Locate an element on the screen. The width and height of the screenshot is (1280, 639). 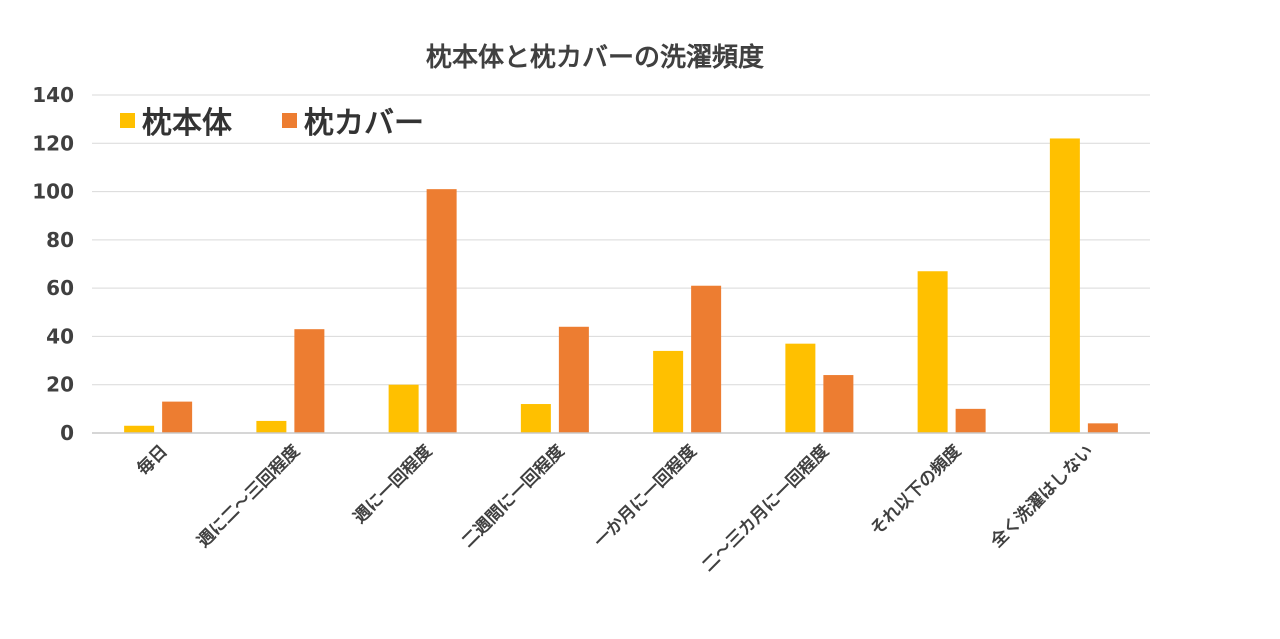
x-tick-label: 一か月に一回程度 is located at coordinates (646, 496).